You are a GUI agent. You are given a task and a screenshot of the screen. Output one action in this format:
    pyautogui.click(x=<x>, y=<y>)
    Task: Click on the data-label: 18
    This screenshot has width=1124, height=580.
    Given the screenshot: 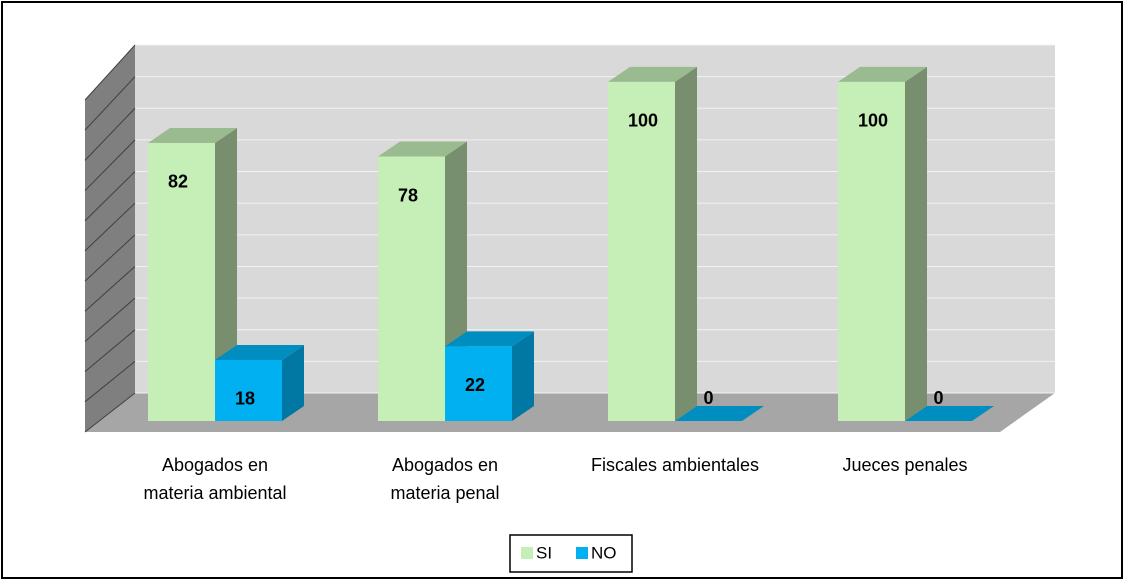 What is the action you would take?
    pyautogui.click(x=245, y=399)
    